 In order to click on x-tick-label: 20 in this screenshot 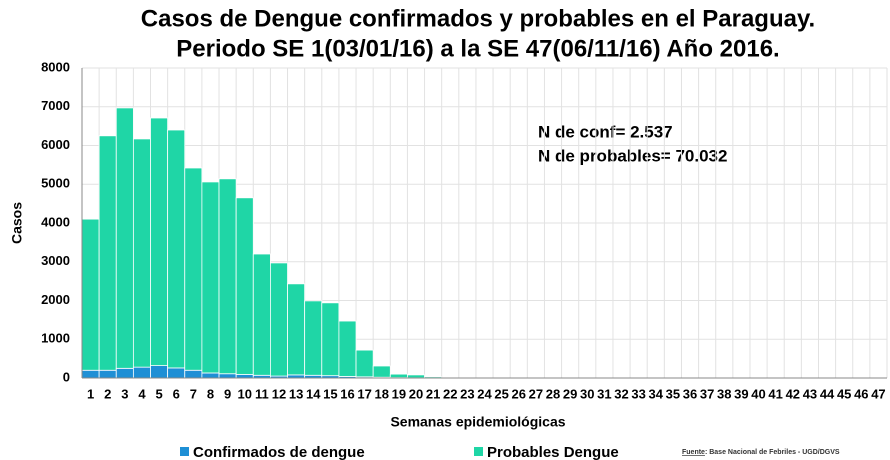, I will do `click(416, 393)`.